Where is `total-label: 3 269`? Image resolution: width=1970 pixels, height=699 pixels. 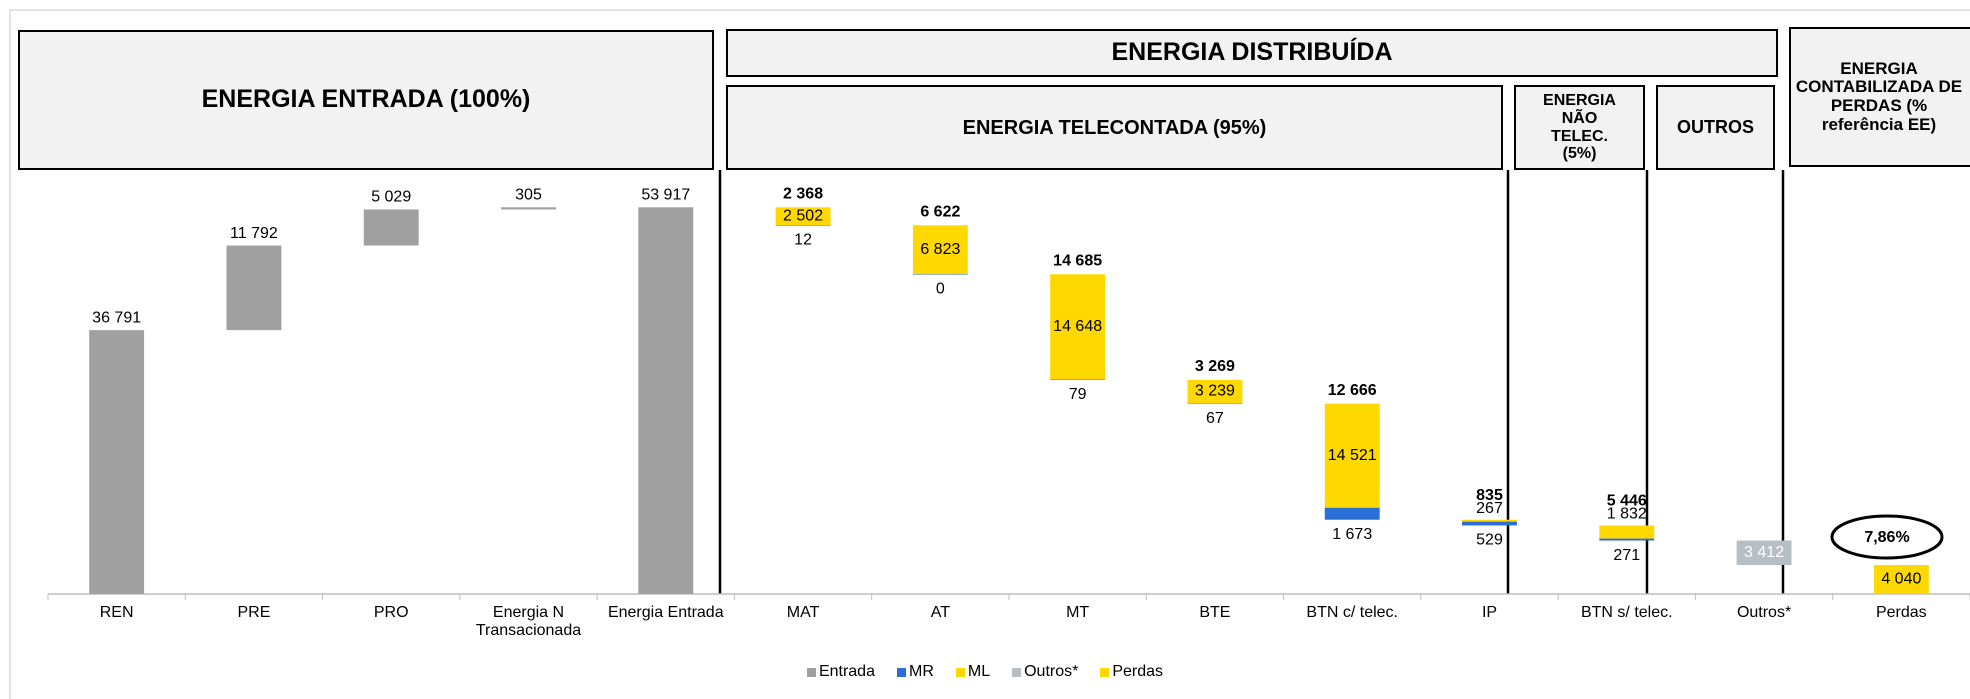
total-label: 3 269 is located at coordinates (1215, 366).